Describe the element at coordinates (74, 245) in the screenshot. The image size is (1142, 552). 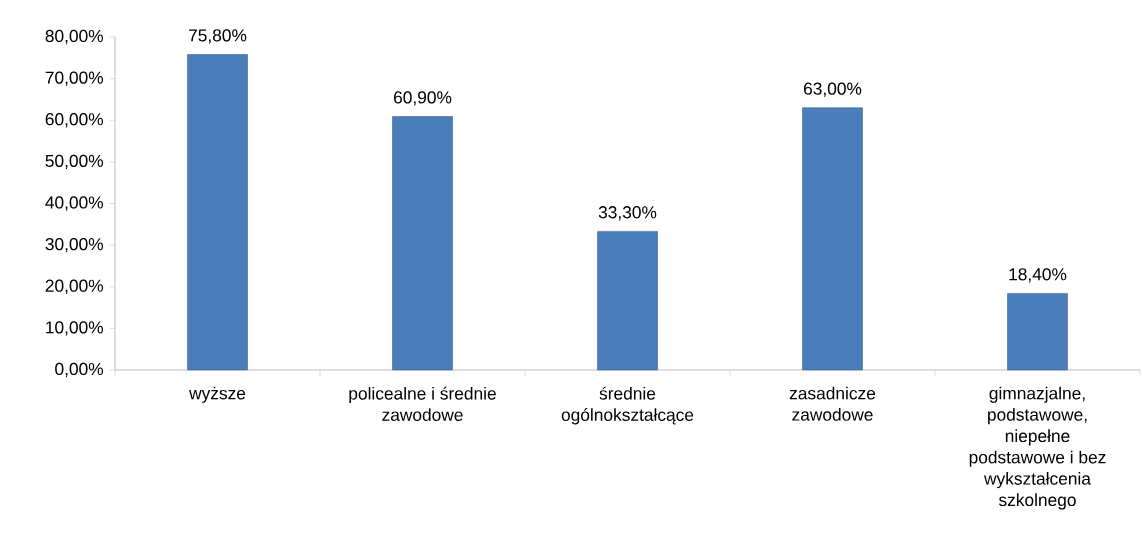
I see `y-tick-label: 30,00%` at that location.